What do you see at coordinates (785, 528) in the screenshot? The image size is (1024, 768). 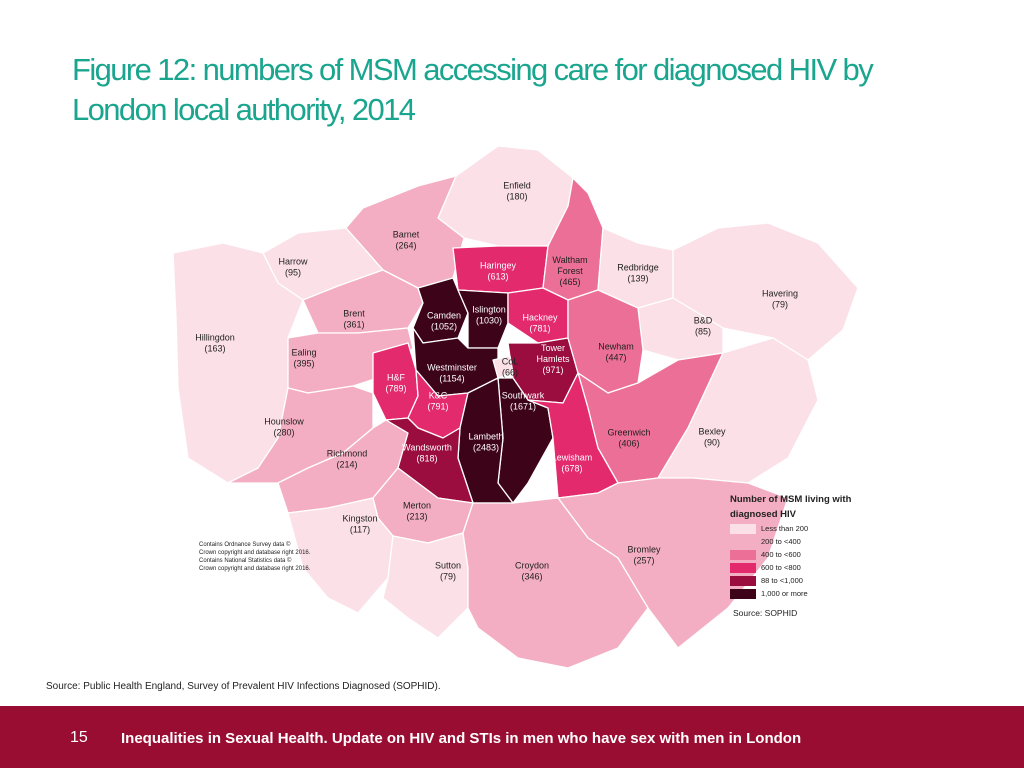 I see `legend-label: Less than 200` at bounding box center [785, 528].